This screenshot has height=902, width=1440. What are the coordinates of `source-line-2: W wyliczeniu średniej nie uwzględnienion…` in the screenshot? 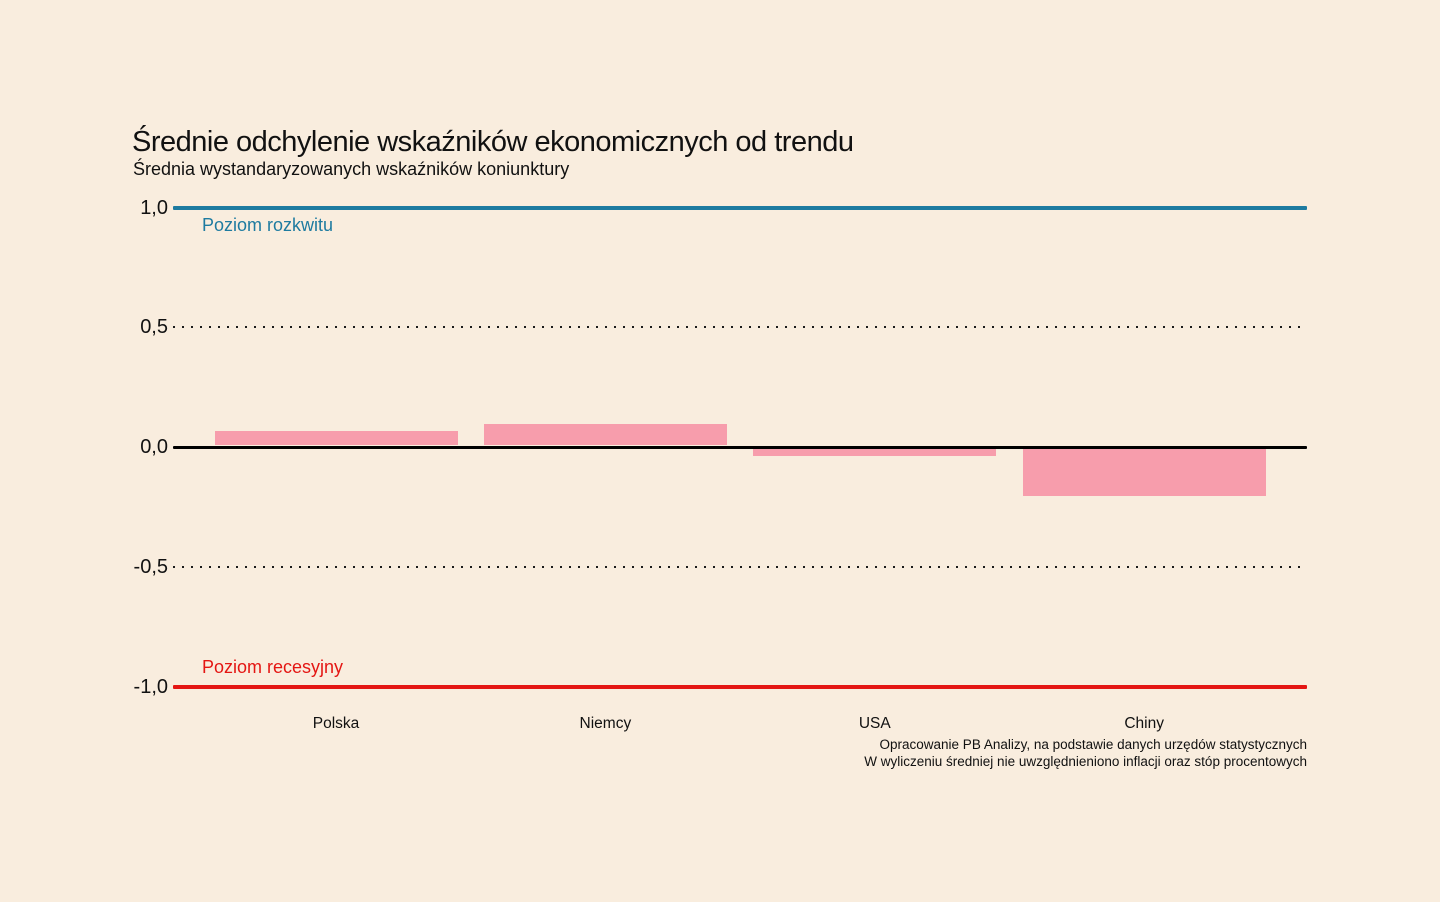 It's located at (1085, 761).